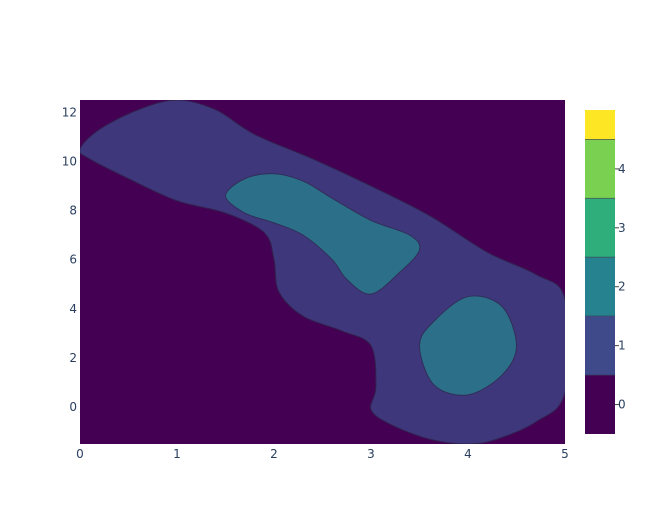 The width and height of the screenshot is (645, 525). I want to click on x-tick-label: 5, so click(565, 454).